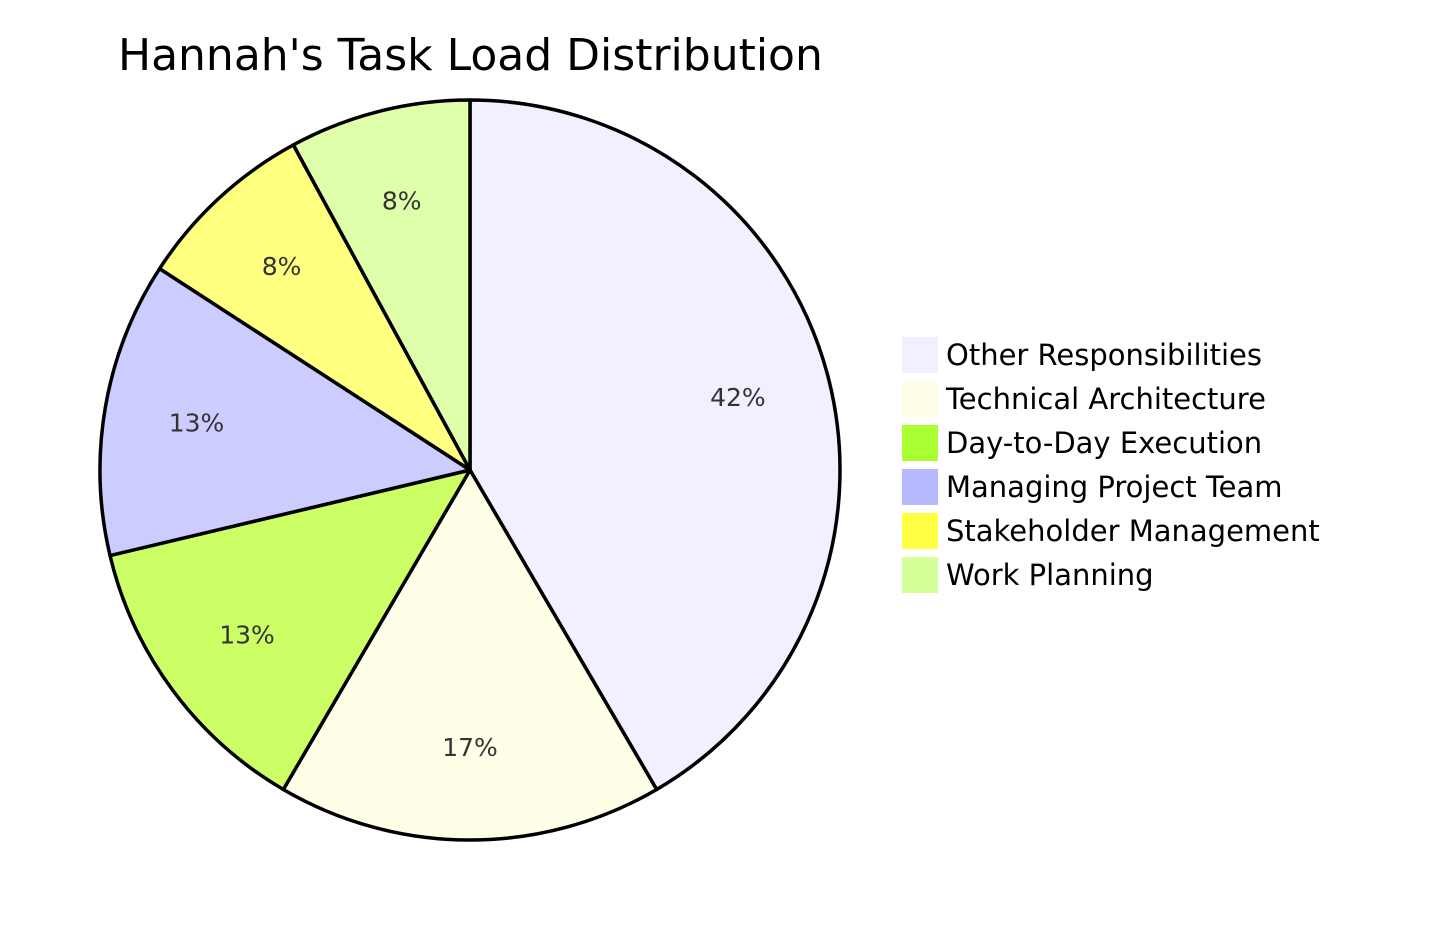  I want to click on legend-item-managing-project-team: Managing Project Team, so click(1092, 487).